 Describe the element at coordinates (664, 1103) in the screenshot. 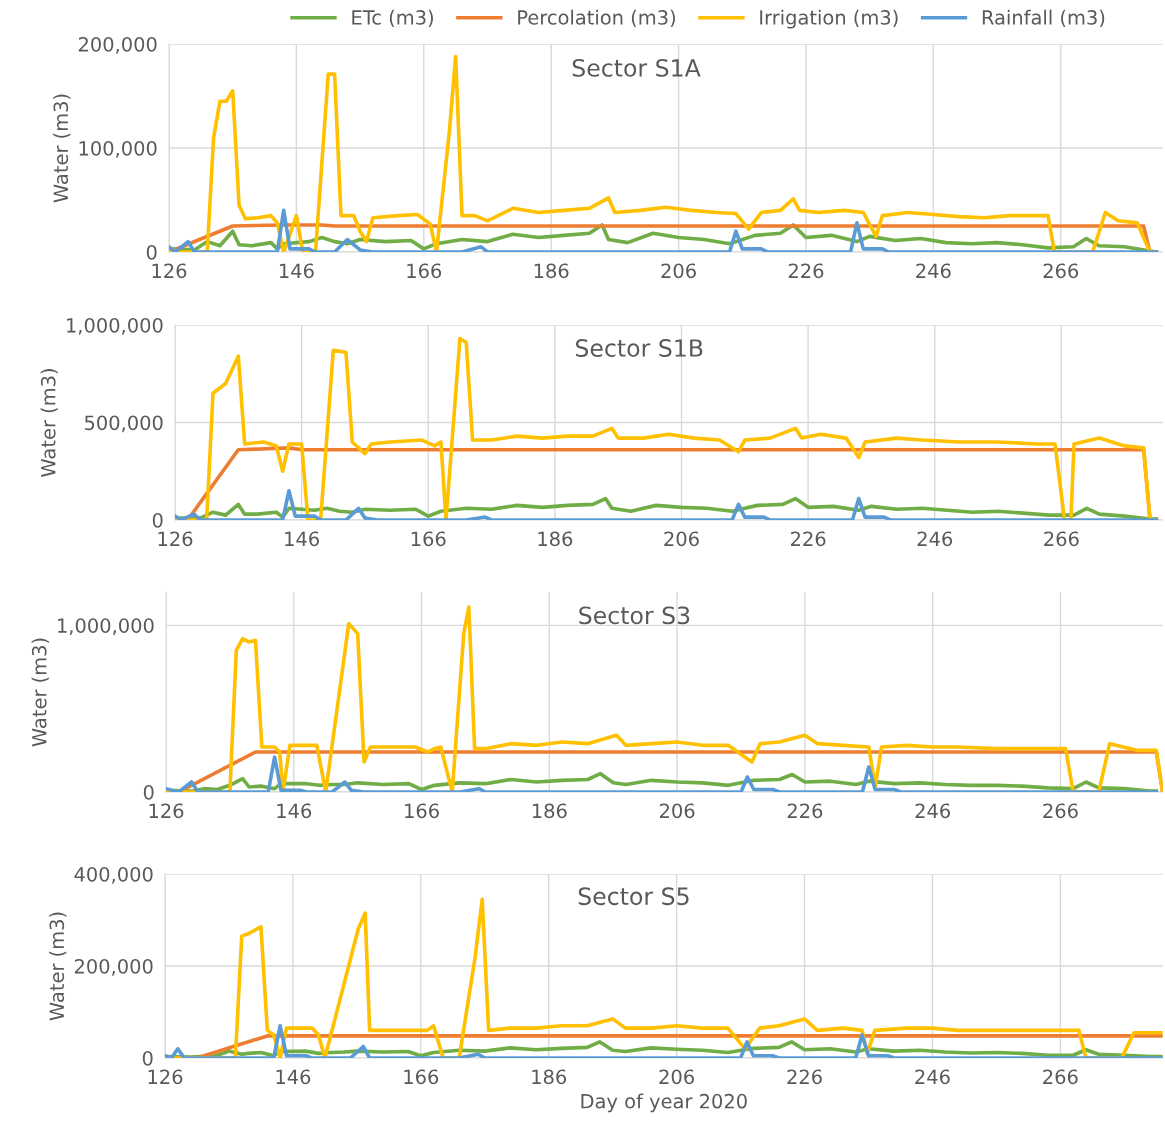

I see `x-axis-title: Day of year 2020` at that location.